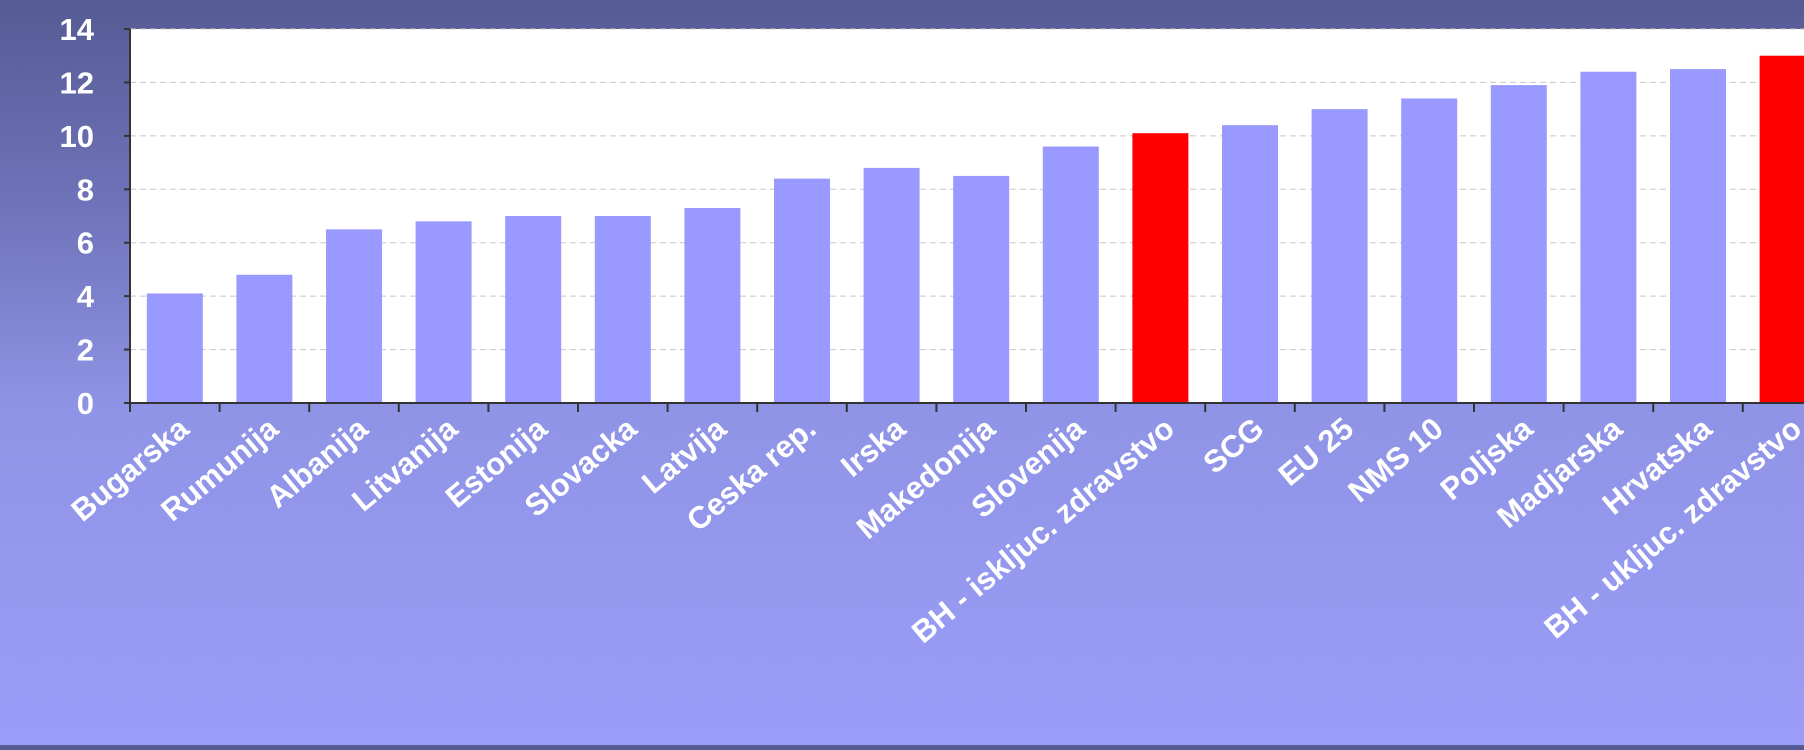 The height and width of the screenshot is (750, 1804). I want to click on y-tick-label: 6, so click(85, 243).